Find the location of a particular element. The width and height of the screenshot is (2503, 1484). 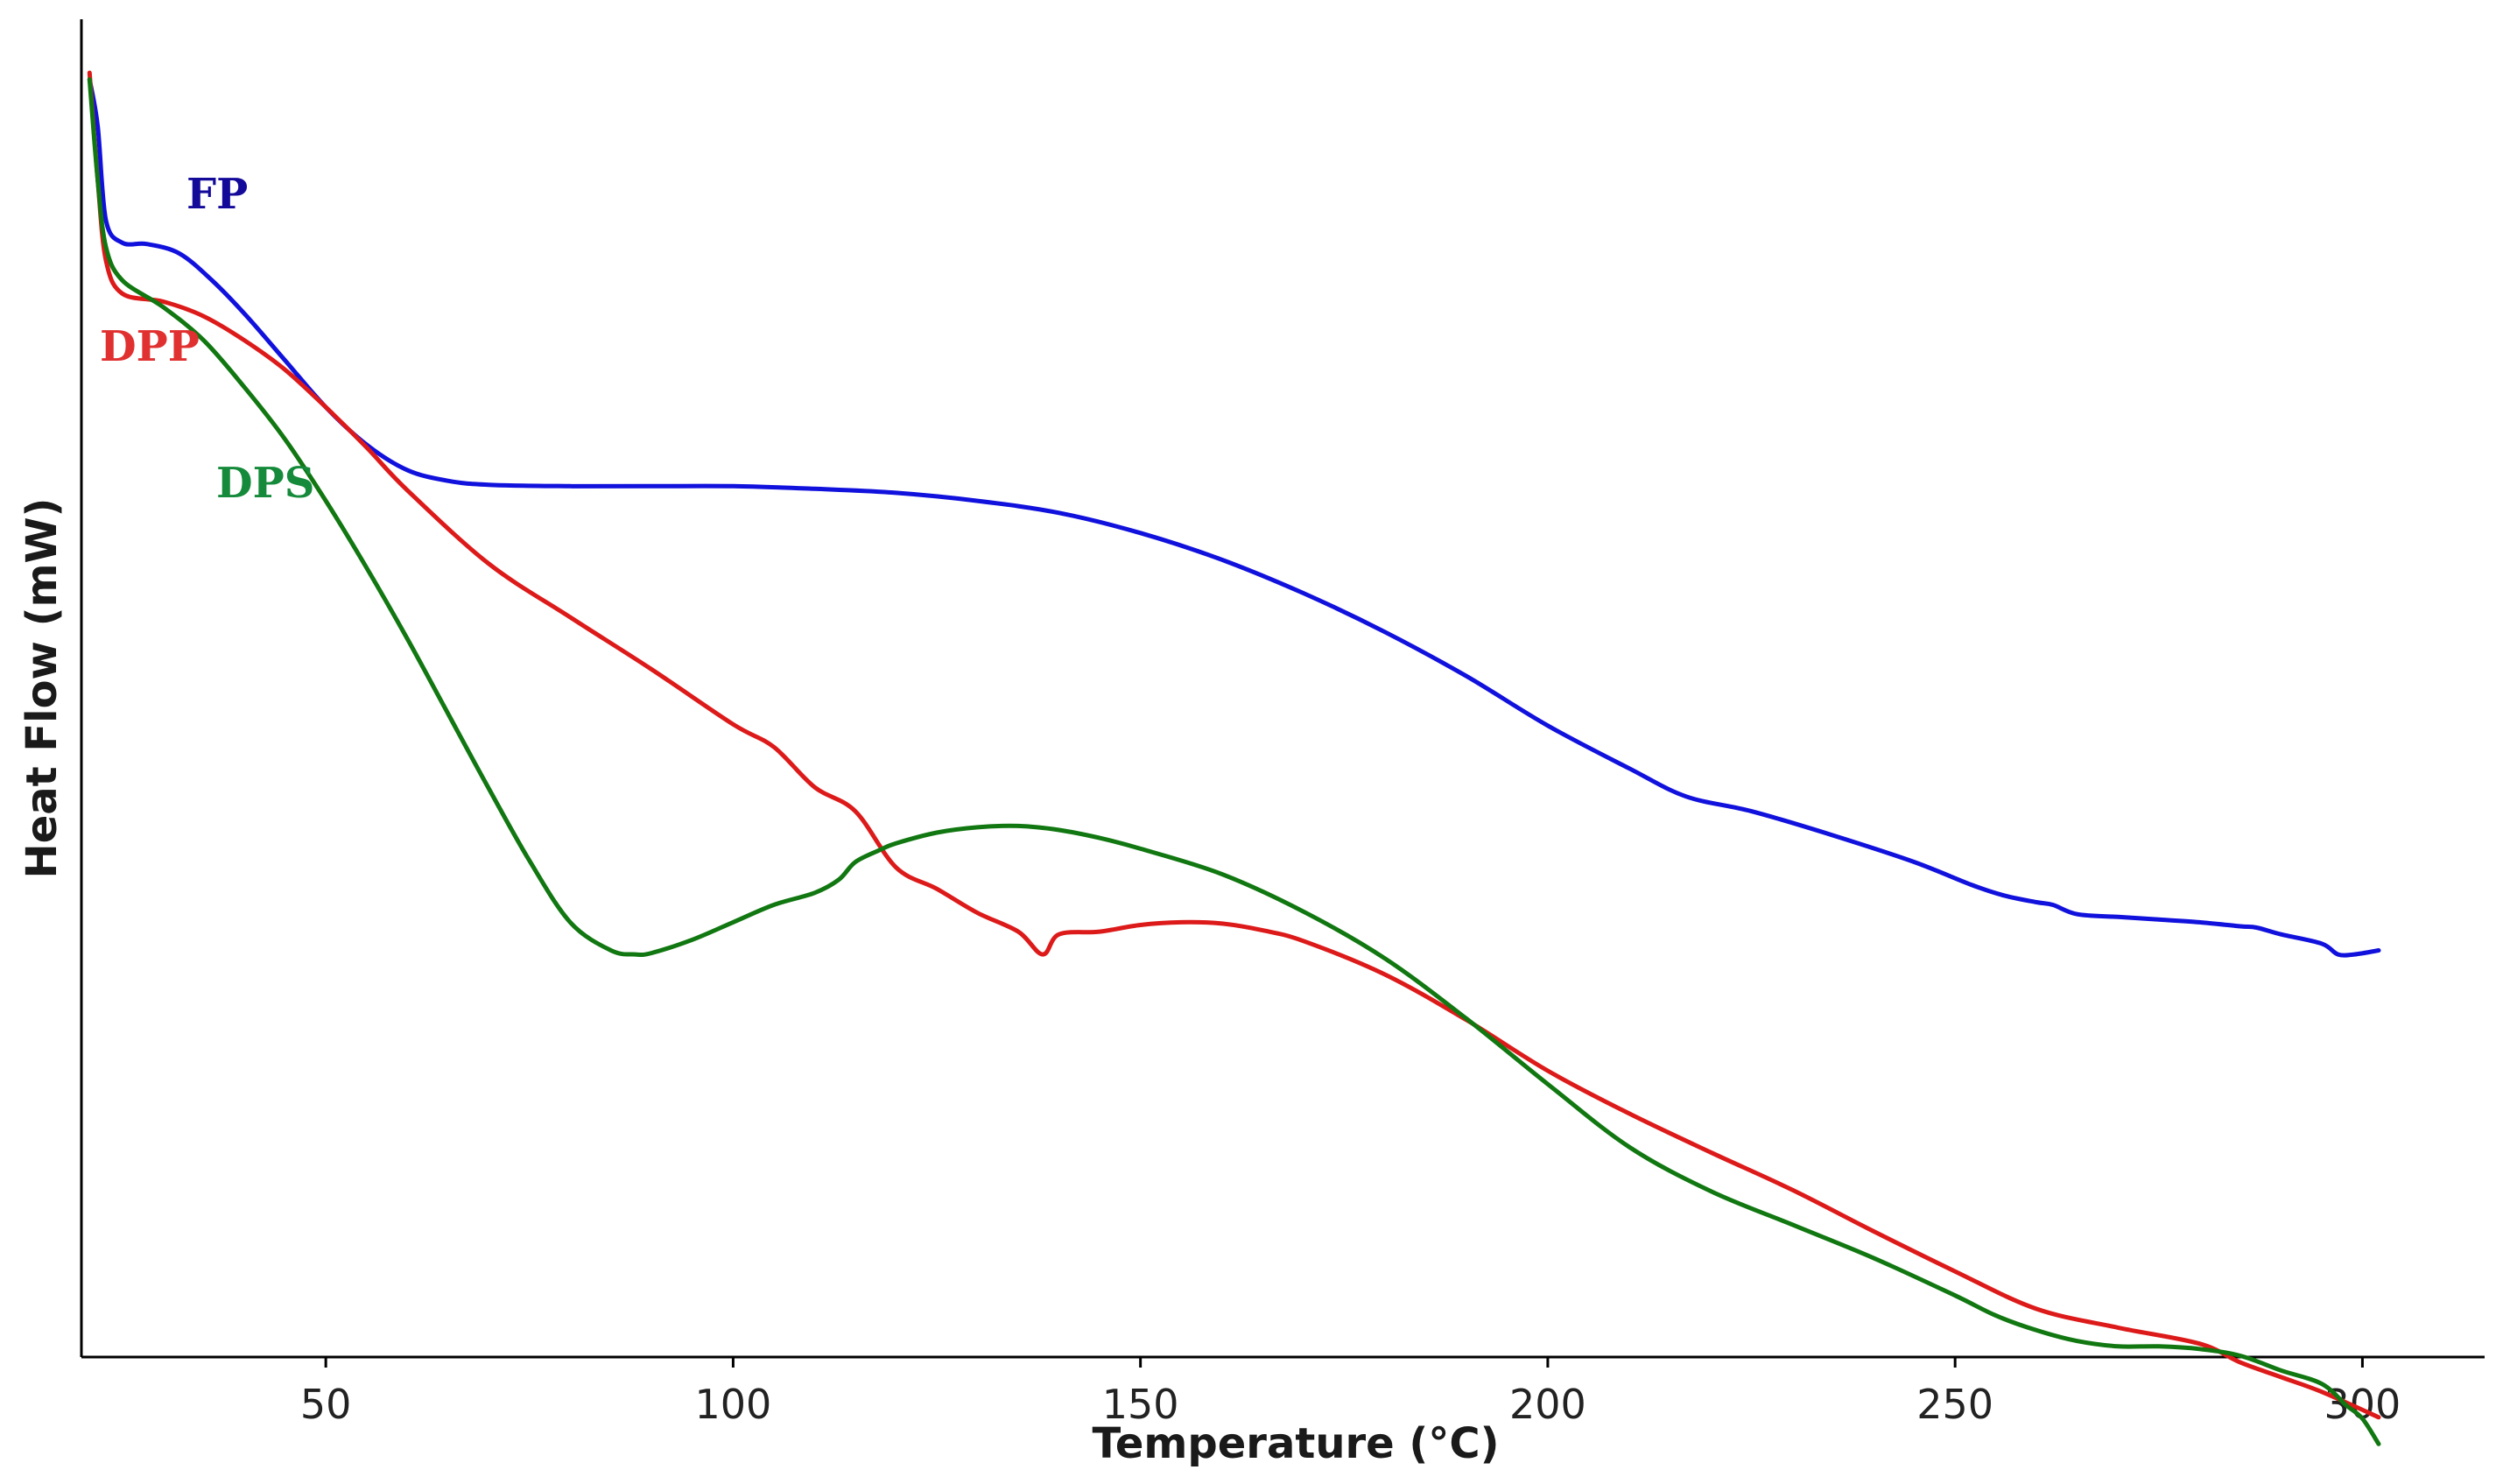

x-tick-label: 250 is located at coordinates (1954, 1404).